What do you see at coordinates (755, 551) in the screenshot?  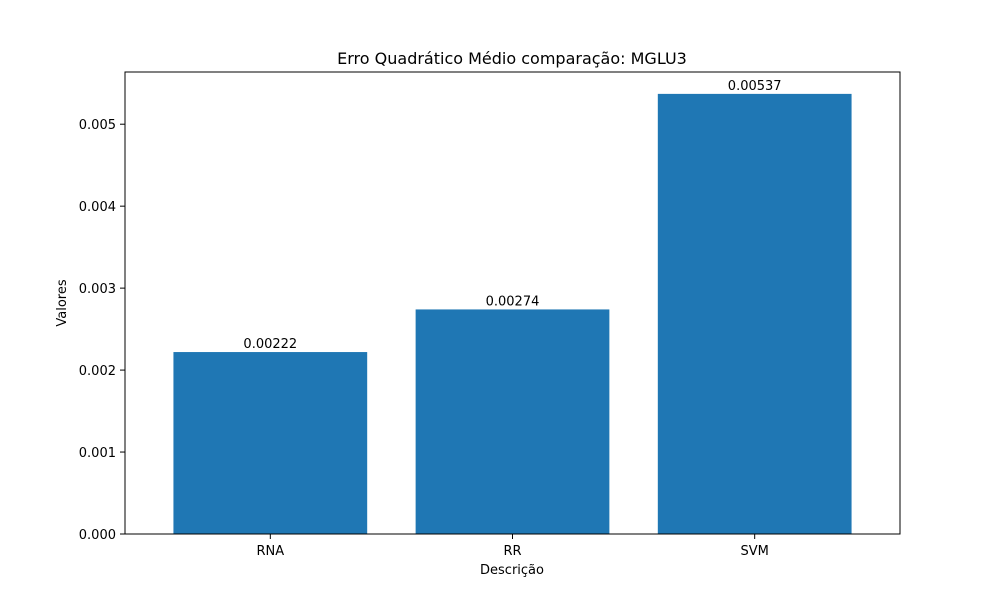 I see `x-tick-label-svm: SVM` at bounding box center [755, 551].